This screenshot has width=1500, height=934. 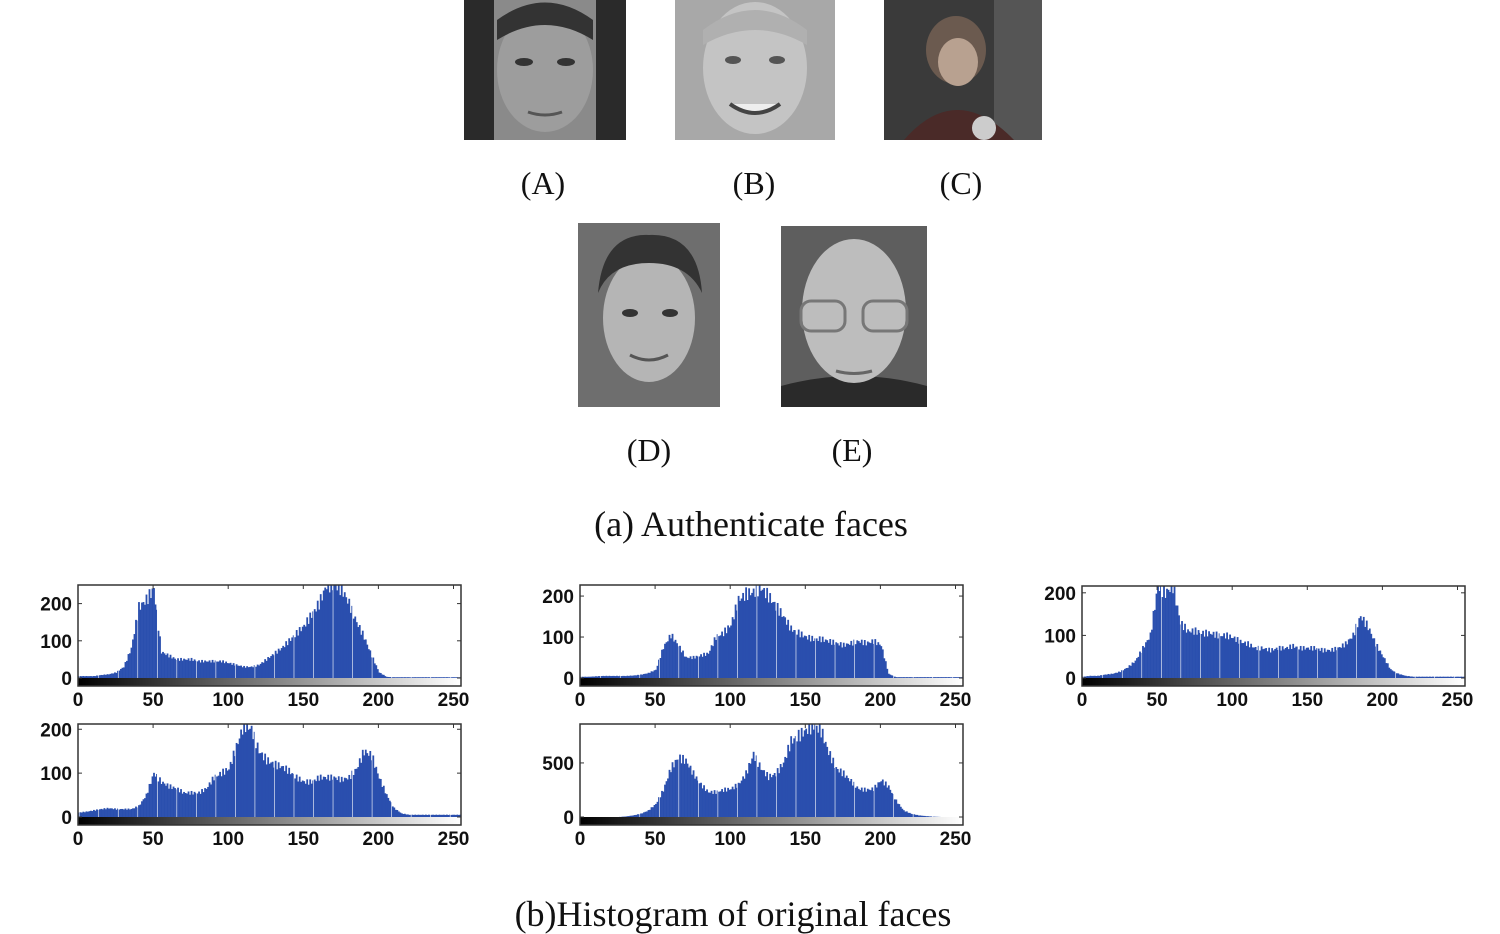 What do you see at coordinates (956, 839) in the screenshot?
I see `x-tick-label: 250` at bounding box center [956, 839].